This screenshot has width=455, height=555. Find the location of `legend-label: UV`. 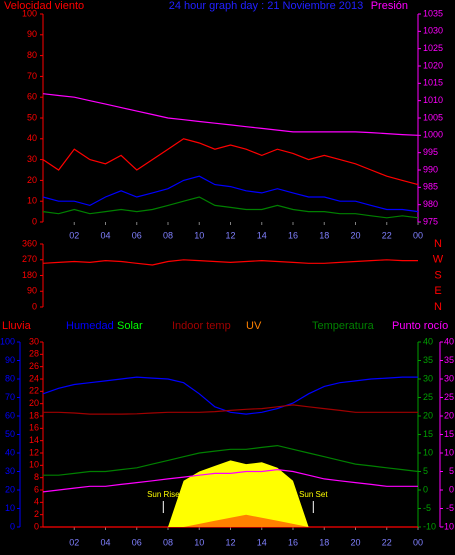

legend-label: UV is located at coordinates (254, 326).